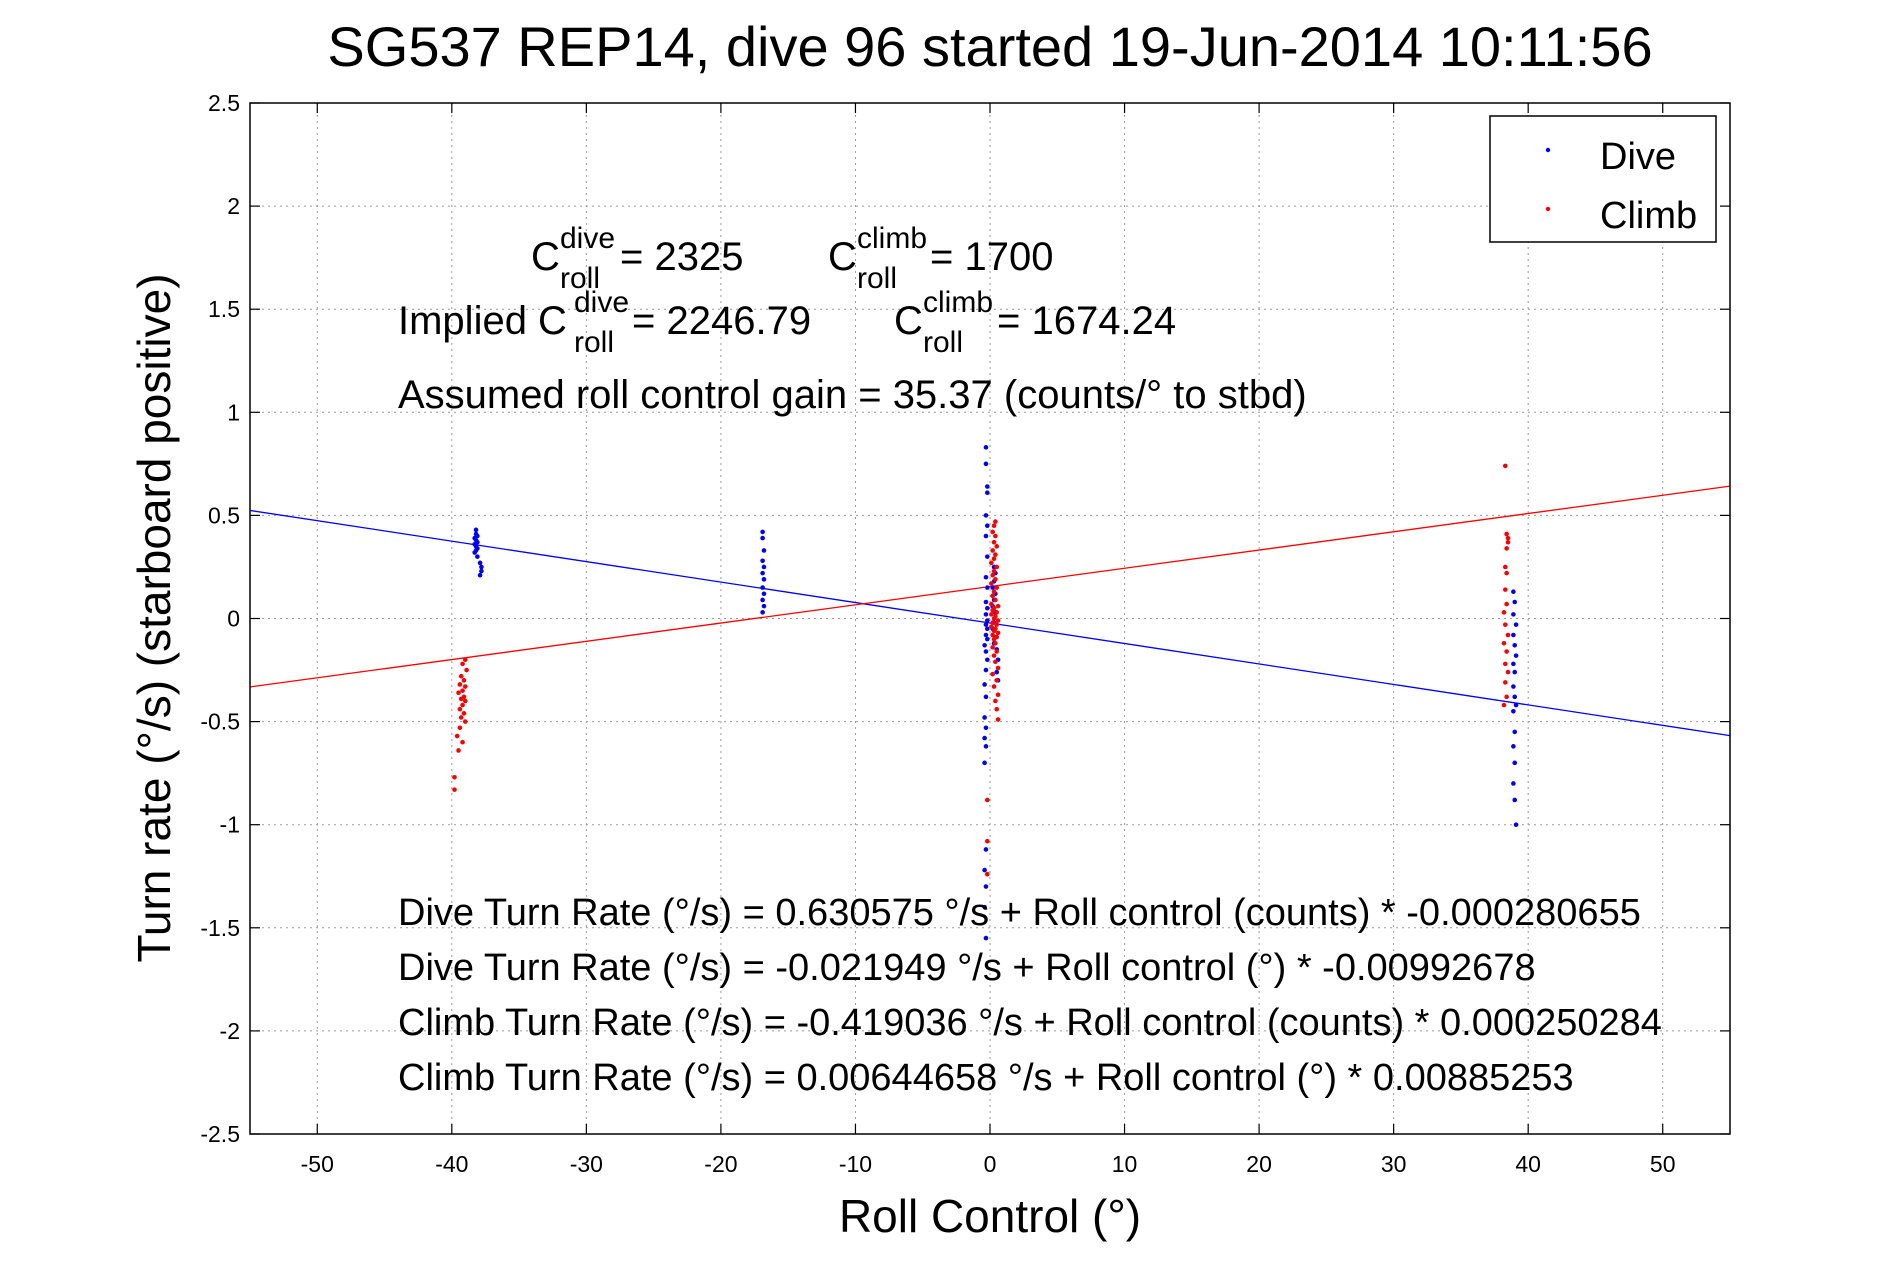 The width and height of the screenshot is (1891, 1262). Describe the element at coordinates (482, 321) in the screenshot. I see `implied-dive-prefix: Implied C` at that location.